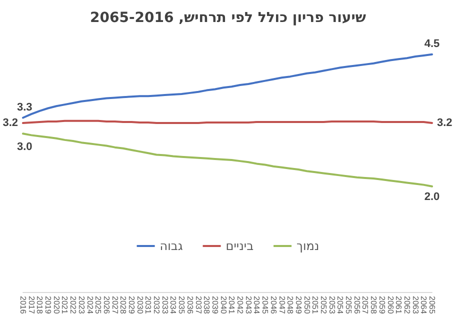 The width and height of the screenshot is (456, 331). I want to click on data-label: 3.3, so click(24, 107).